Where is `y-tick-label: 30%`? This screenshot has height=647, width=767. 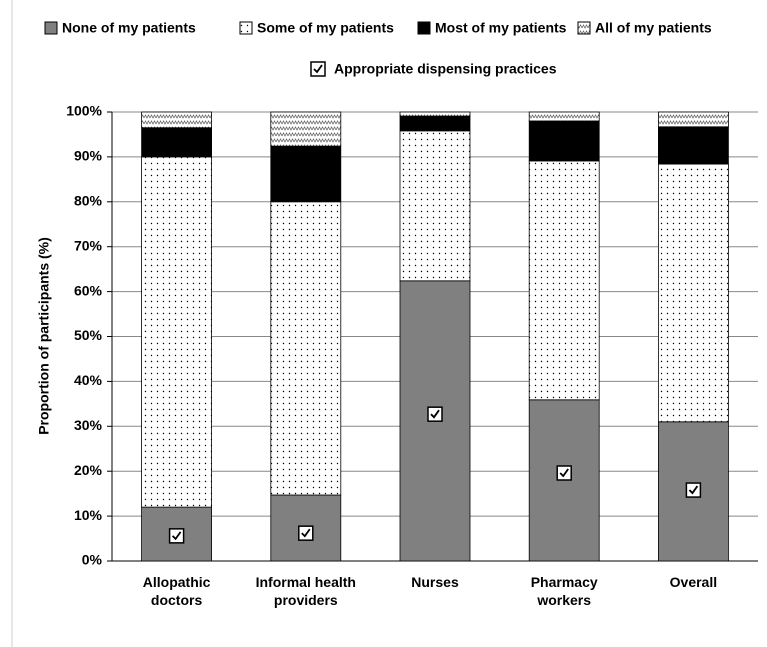
y-tick-label: 30% is located at coordinates (88, 425).